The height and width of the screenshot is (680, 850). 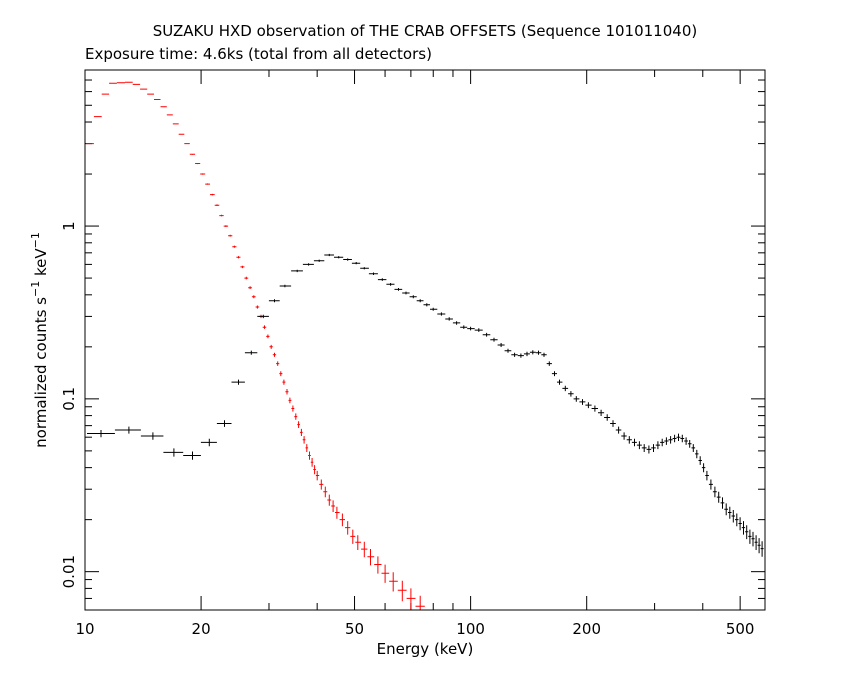 I want to click on x-tick-label: 500, so click(x=740, y=629).